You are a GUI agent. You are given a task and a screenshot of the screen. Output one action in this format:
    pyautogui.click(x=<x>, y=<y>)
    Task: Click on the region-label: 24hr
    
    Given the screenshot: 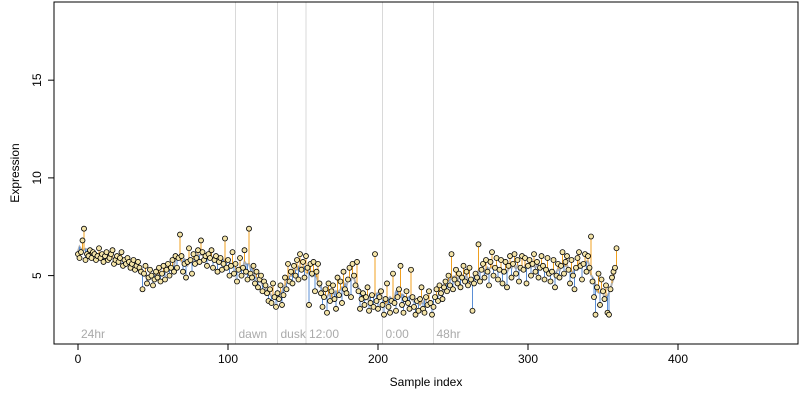 What is the action you would take?
    pyautogui.click(x=93, y=334)
    